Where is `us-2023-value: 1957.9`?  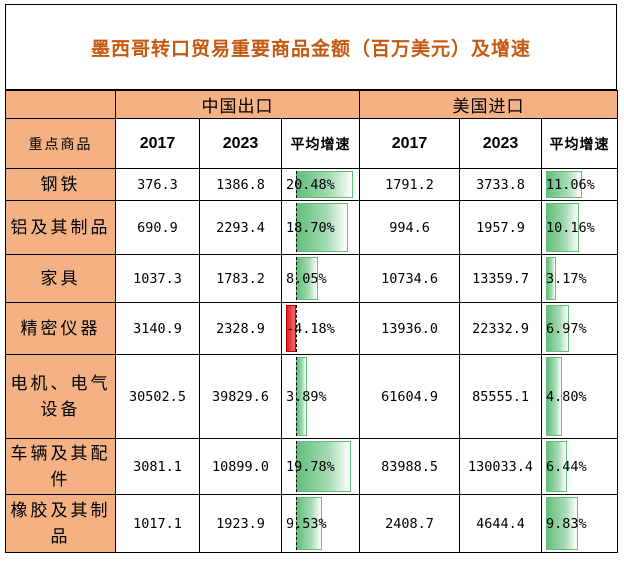 us-2023-value: 1957.9 is located at coordinates (501, 227).